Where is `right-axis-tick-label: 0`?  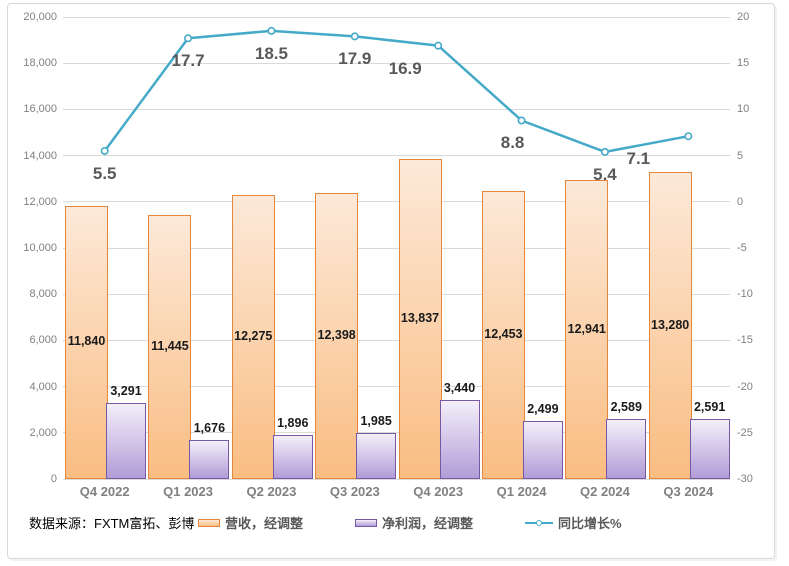 right-axis-tick-label: 0 is located at coordinates (740, 201).